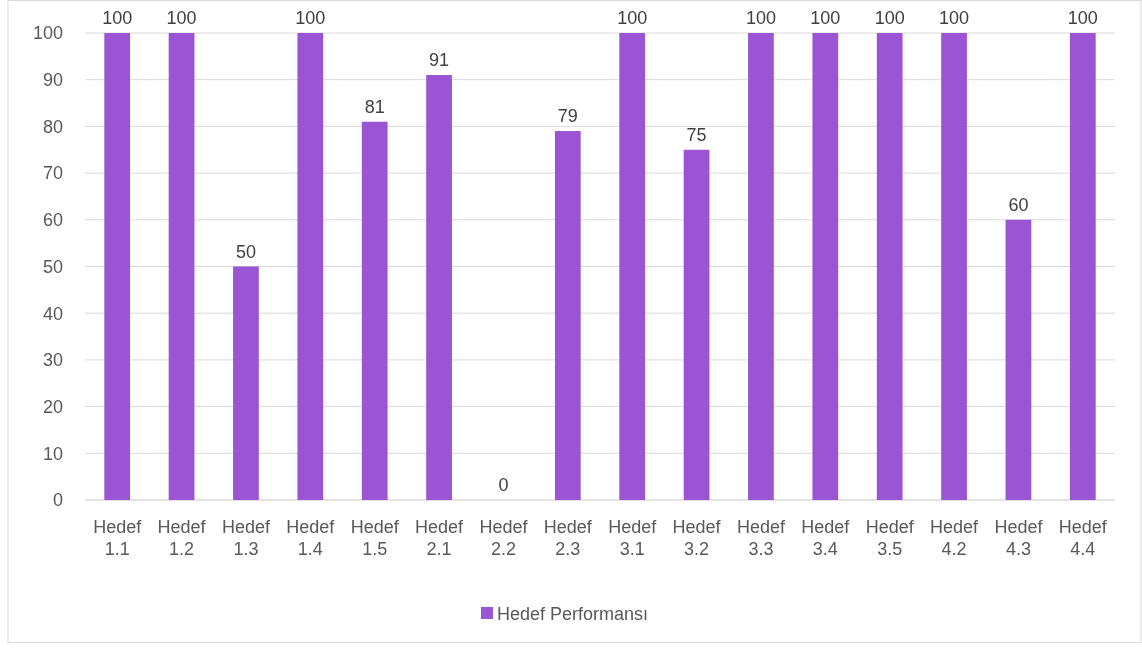  Describe the element at coordinates (52, 313) in the screenshot. I see `y-tick-label: 40` at that location.